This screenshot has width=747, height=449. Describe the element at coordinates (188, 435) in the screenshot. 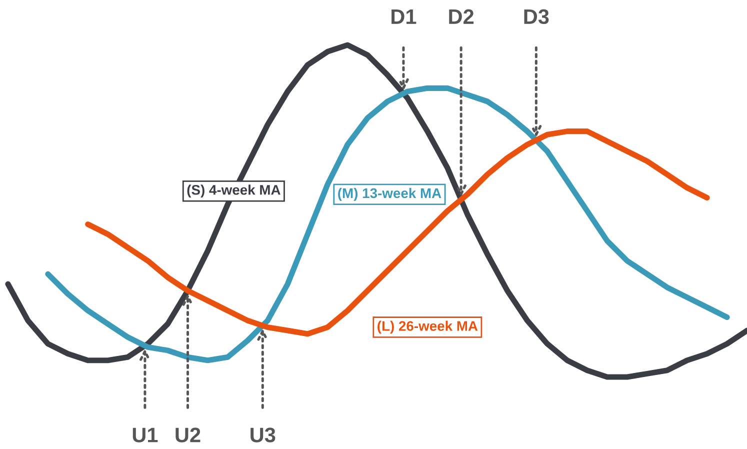

I see `text: U2` at that location.